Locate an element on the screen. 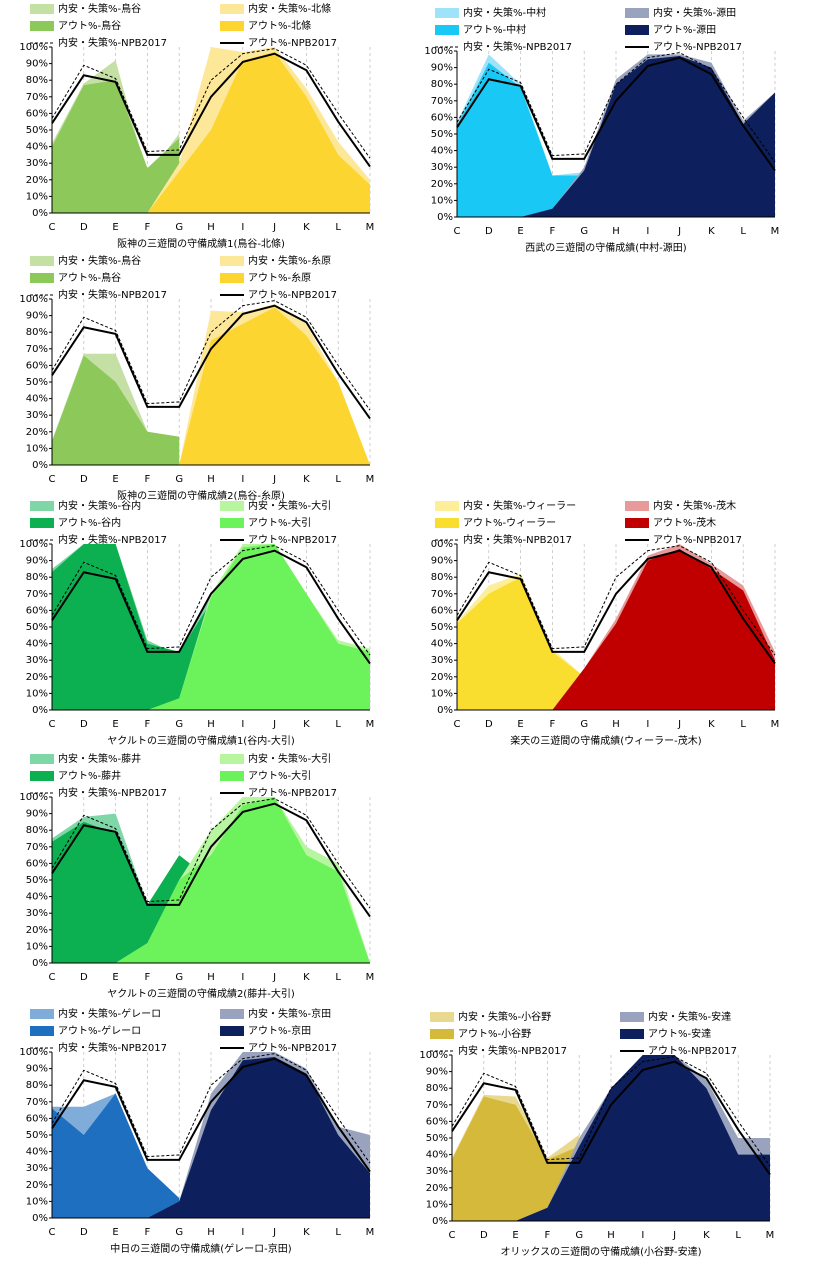 This screenshot has width=824, height=1261. chart-title: 阪神の三遊間の守備成績2(鳥谷-糸原) is located at coordinates (201, 495).